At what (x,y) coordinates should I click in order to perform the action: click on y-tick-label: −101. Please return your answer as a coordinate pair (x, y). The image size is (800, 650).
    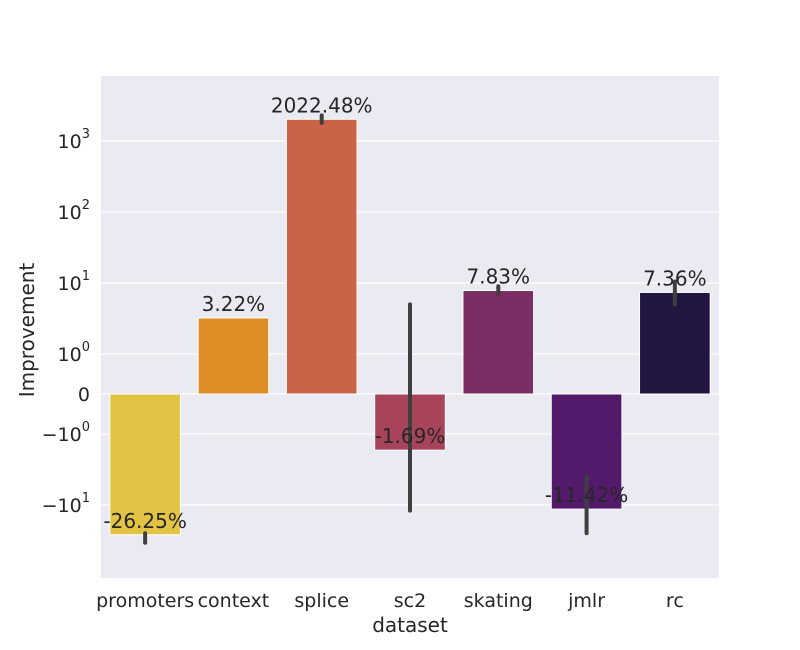
    Looking at the image, I should click on (66, 504).